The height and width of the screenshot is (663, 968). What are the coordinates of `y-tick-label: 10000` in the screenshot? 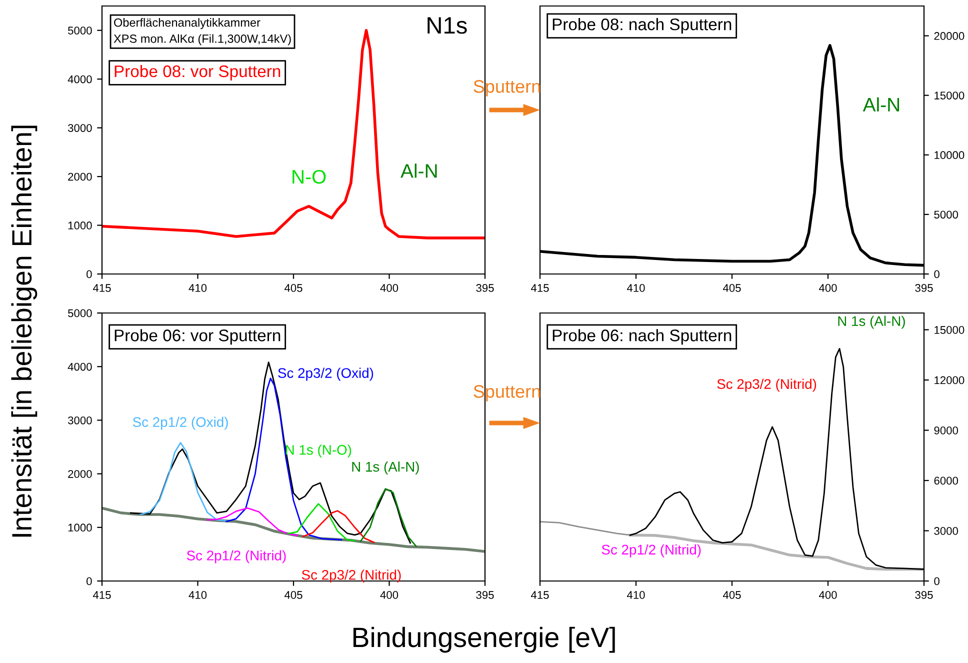 It's located at (949, 155).